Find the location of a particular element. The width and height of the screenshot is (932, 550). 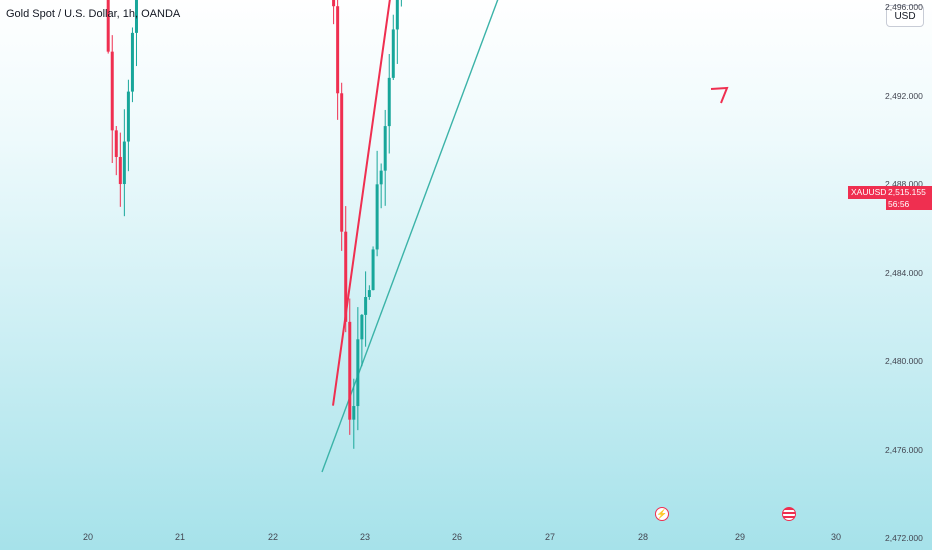

price-tick-label: 2,480.000 is located at coordinates (904, 361).